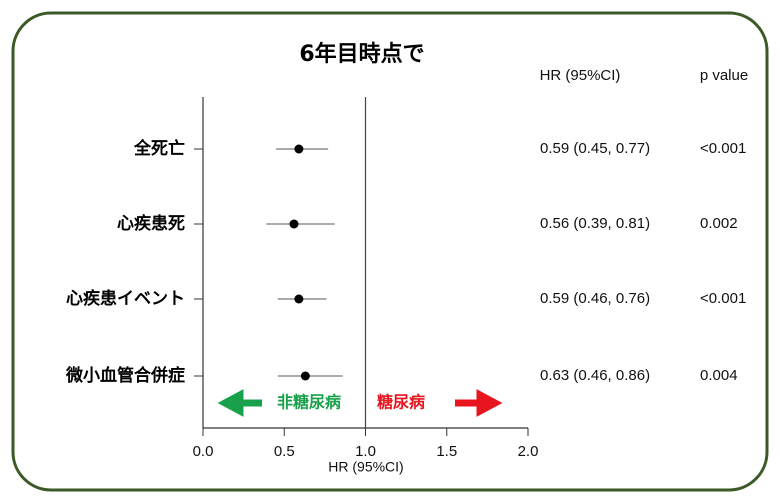  What do you see at coordinates (479, 403) in the screenshot?
I see `arrow-right` at bounding box center [479, 403].